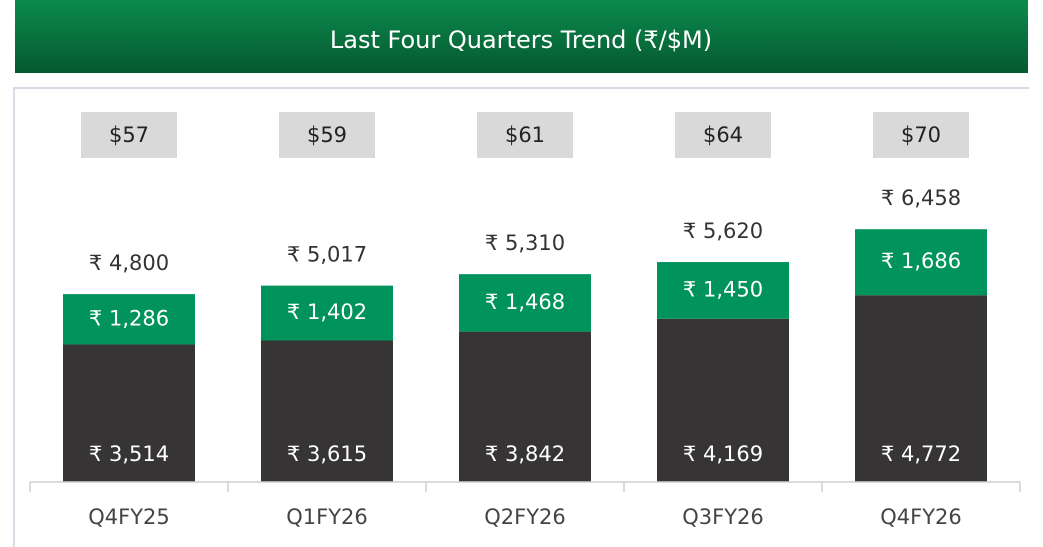 The height and width of the screenshot is (547, 1043). I want to click on usd-label: $70, so click(921, 135).